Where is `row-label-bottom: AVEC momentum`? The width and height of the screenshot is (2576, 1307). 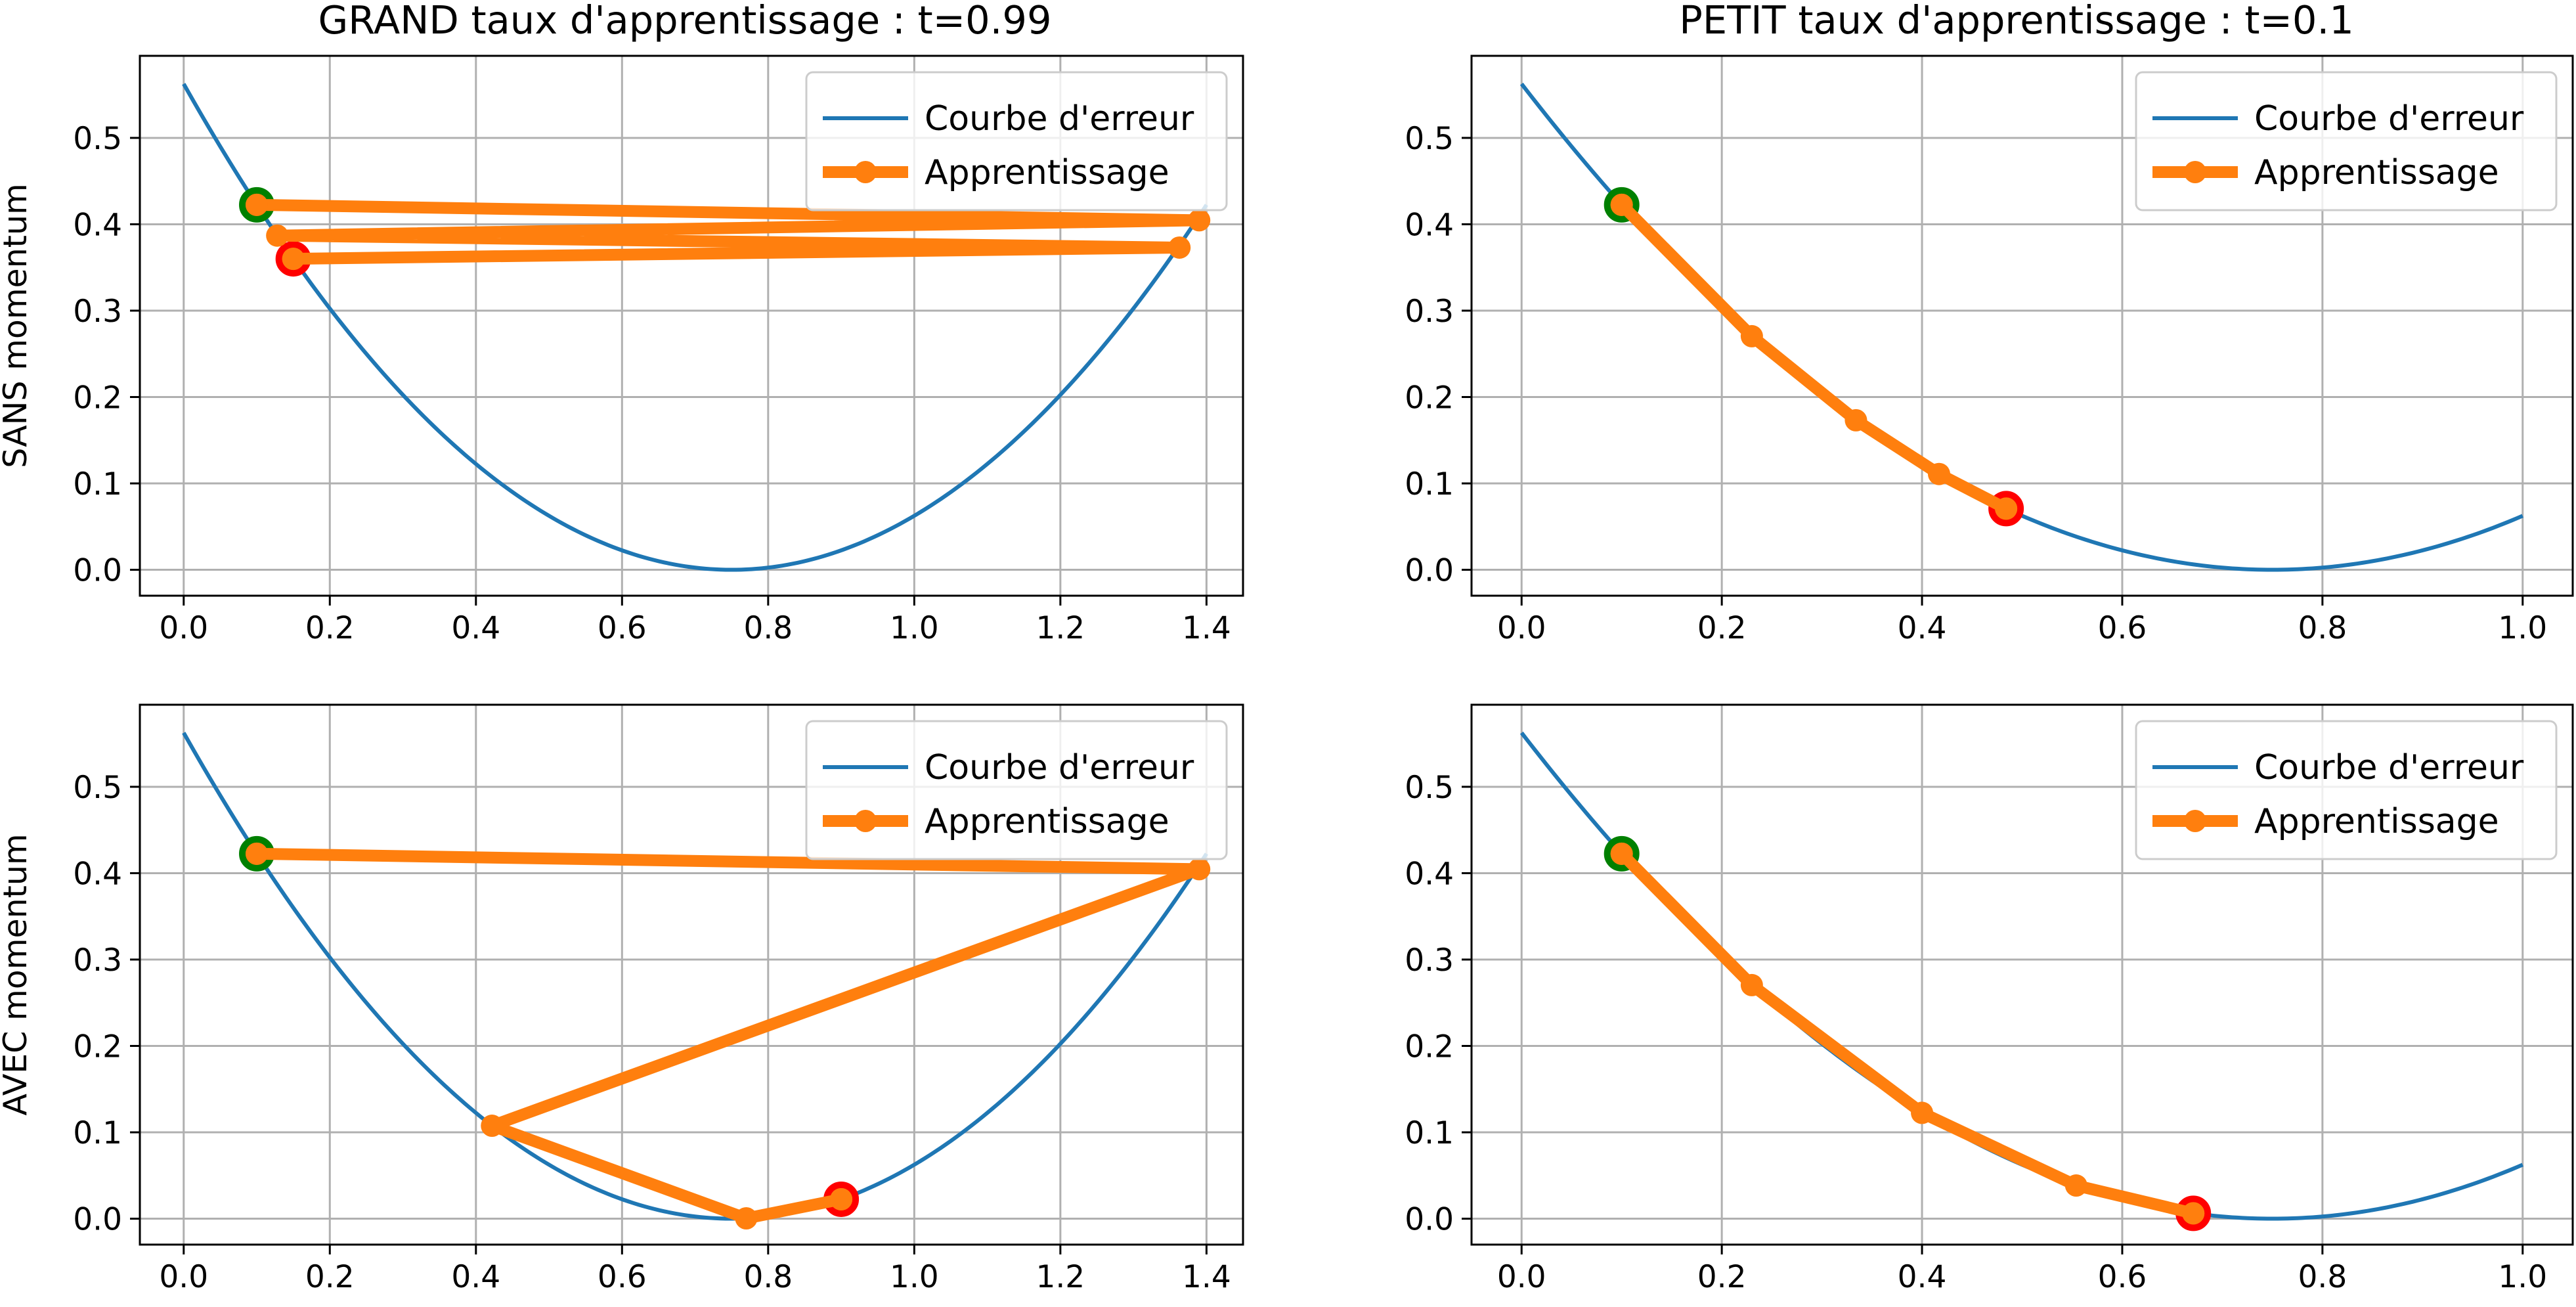 row-label-bottom: AVEC momentum is located at coordinates (17, 974).